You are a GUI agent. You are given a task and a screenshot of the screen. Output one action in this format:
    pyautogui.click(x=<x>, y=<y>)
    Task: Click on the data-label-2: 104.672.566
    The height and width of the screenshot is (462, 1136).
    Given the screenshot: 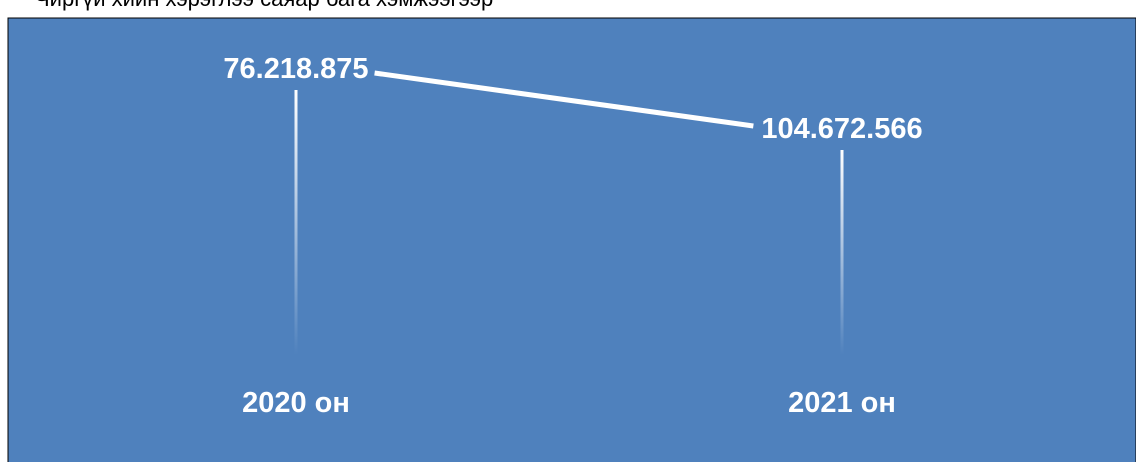 What is the action you would take?
    pyautogui.click(x=841, y=129)
    